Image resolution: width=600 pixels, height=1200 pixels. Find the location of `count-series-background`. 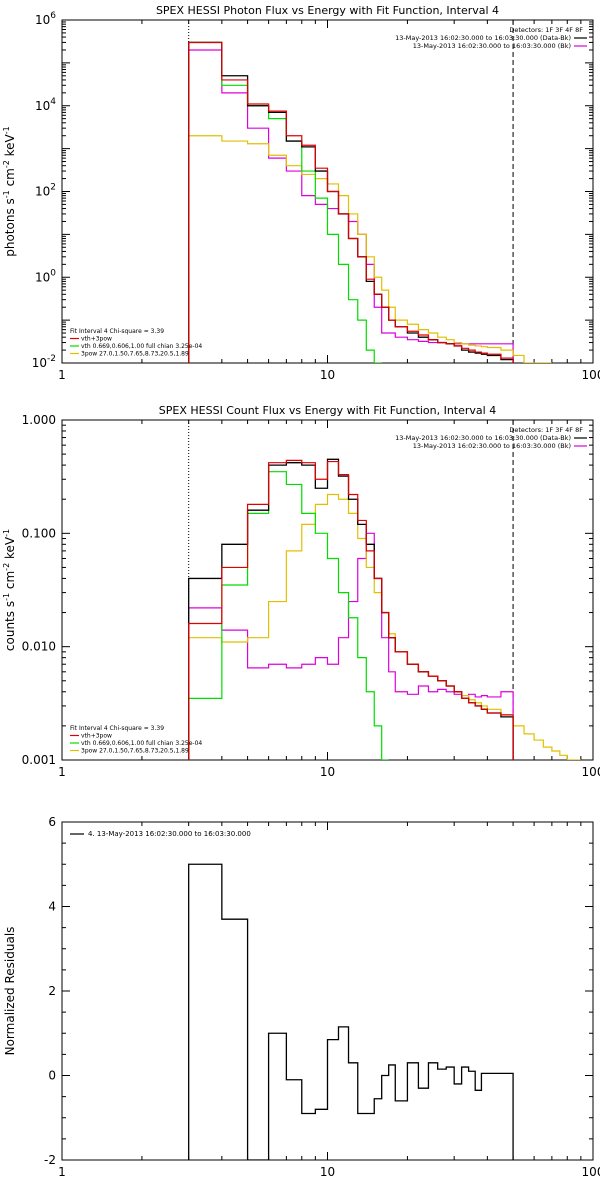

count-series-background is located at coordinates (351, 646).